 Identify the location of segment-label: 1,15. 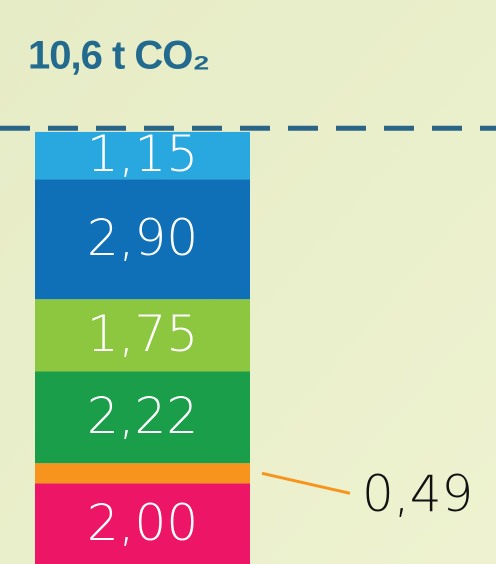
(142, 154).